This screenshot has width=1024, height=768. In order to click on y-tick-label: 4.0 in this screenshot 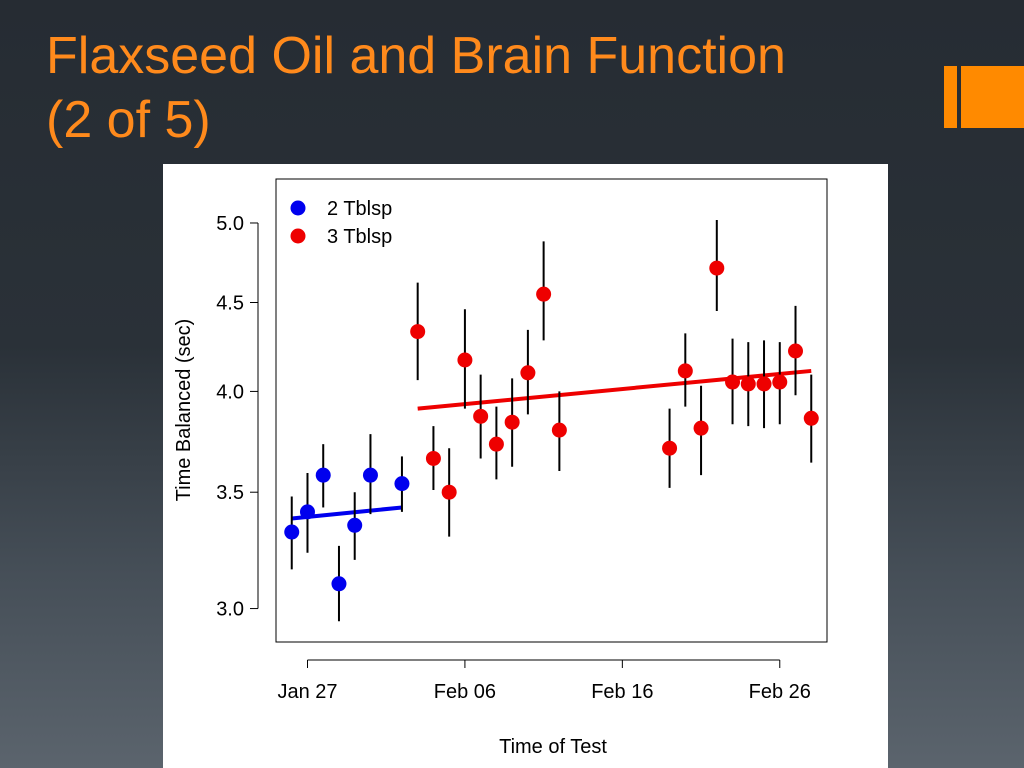, I will do `click(230, 392)`.